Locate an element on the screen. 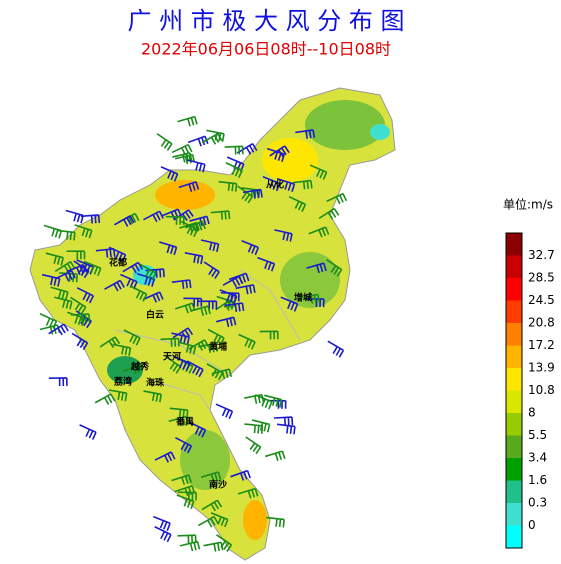  legend-frame is located at coordinates (514, 390).